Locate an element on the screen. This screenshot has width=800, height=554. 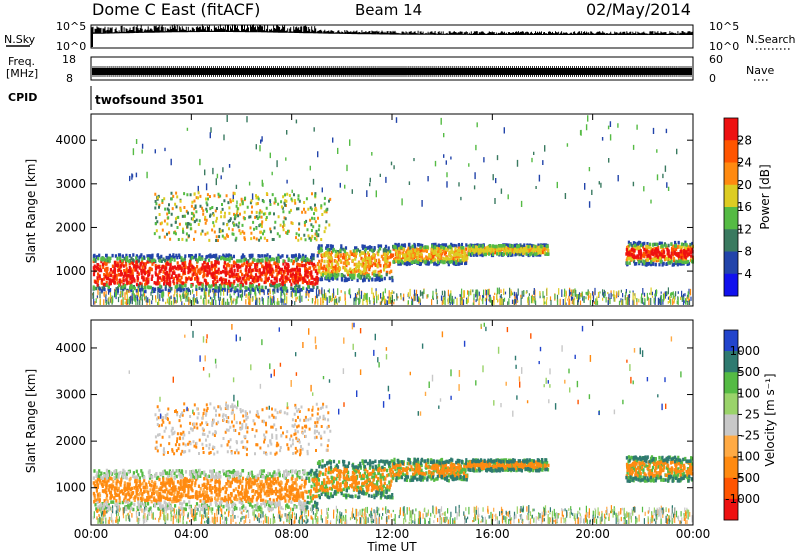
freq-trace is located at coordinates (391, 71).